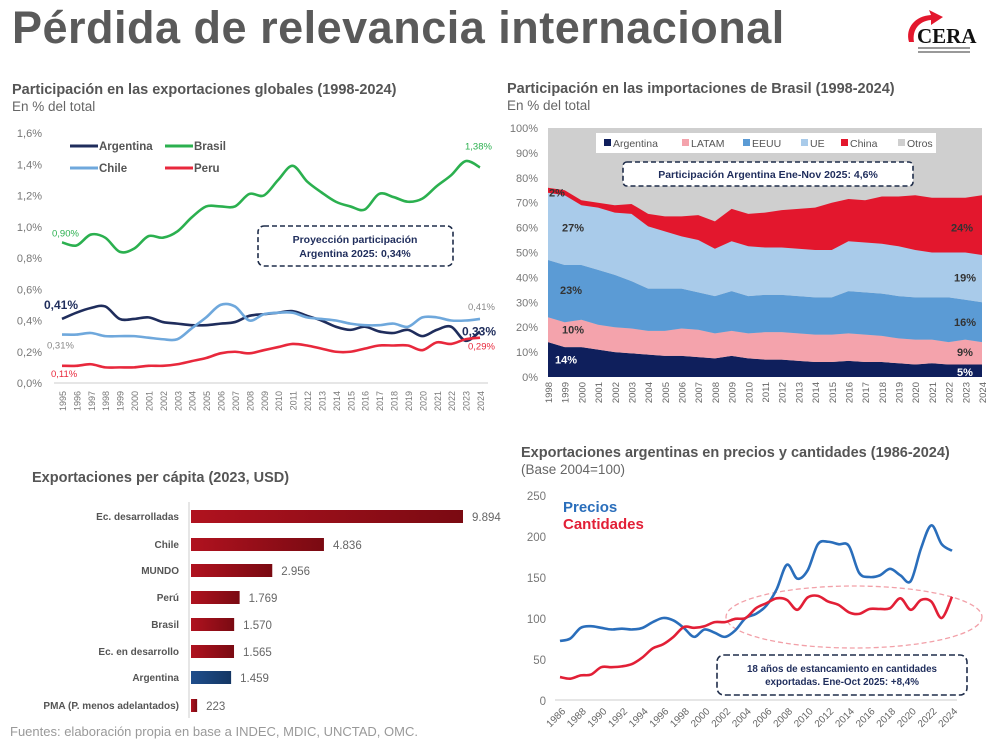  I want to click on x-tick-label: 2014, so click(337, 401).